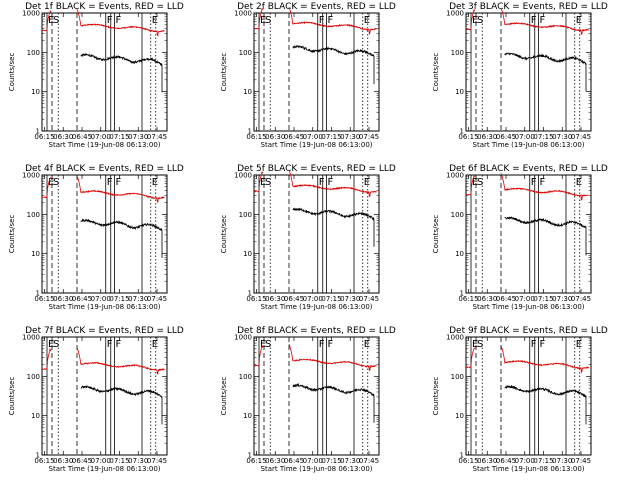 This screenshot has width=640, height=485. I want to click on x-tick-label: 06:30, so click(63, 137).